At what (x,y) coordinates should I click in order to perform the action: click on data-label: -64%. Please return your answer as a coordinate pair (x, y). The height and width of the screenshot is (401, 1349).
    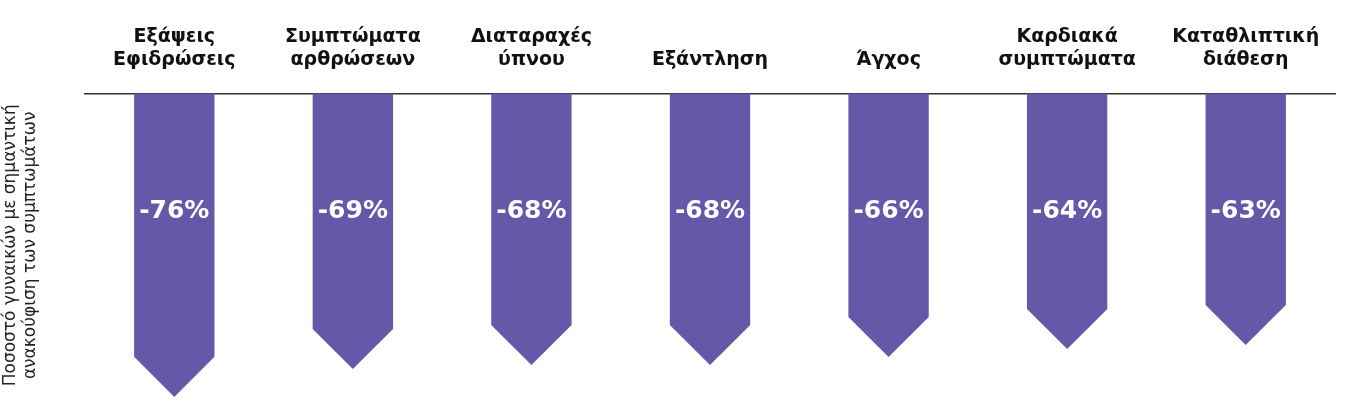
    Looking at the image, I should click on (1067, 210).